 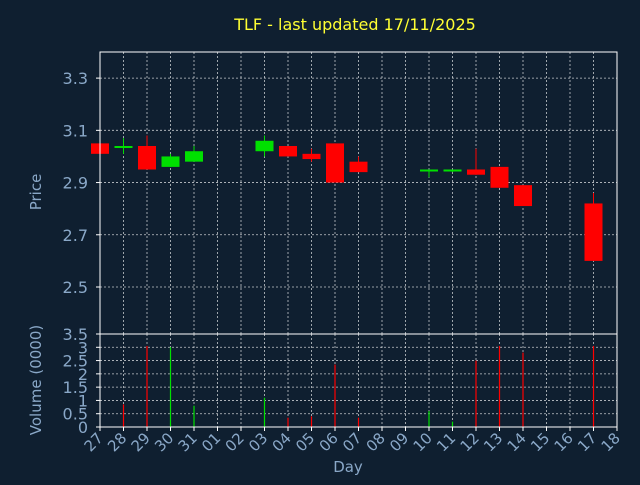 I want to click on price-tick-label: 2.5, so click(x=75, y=287).